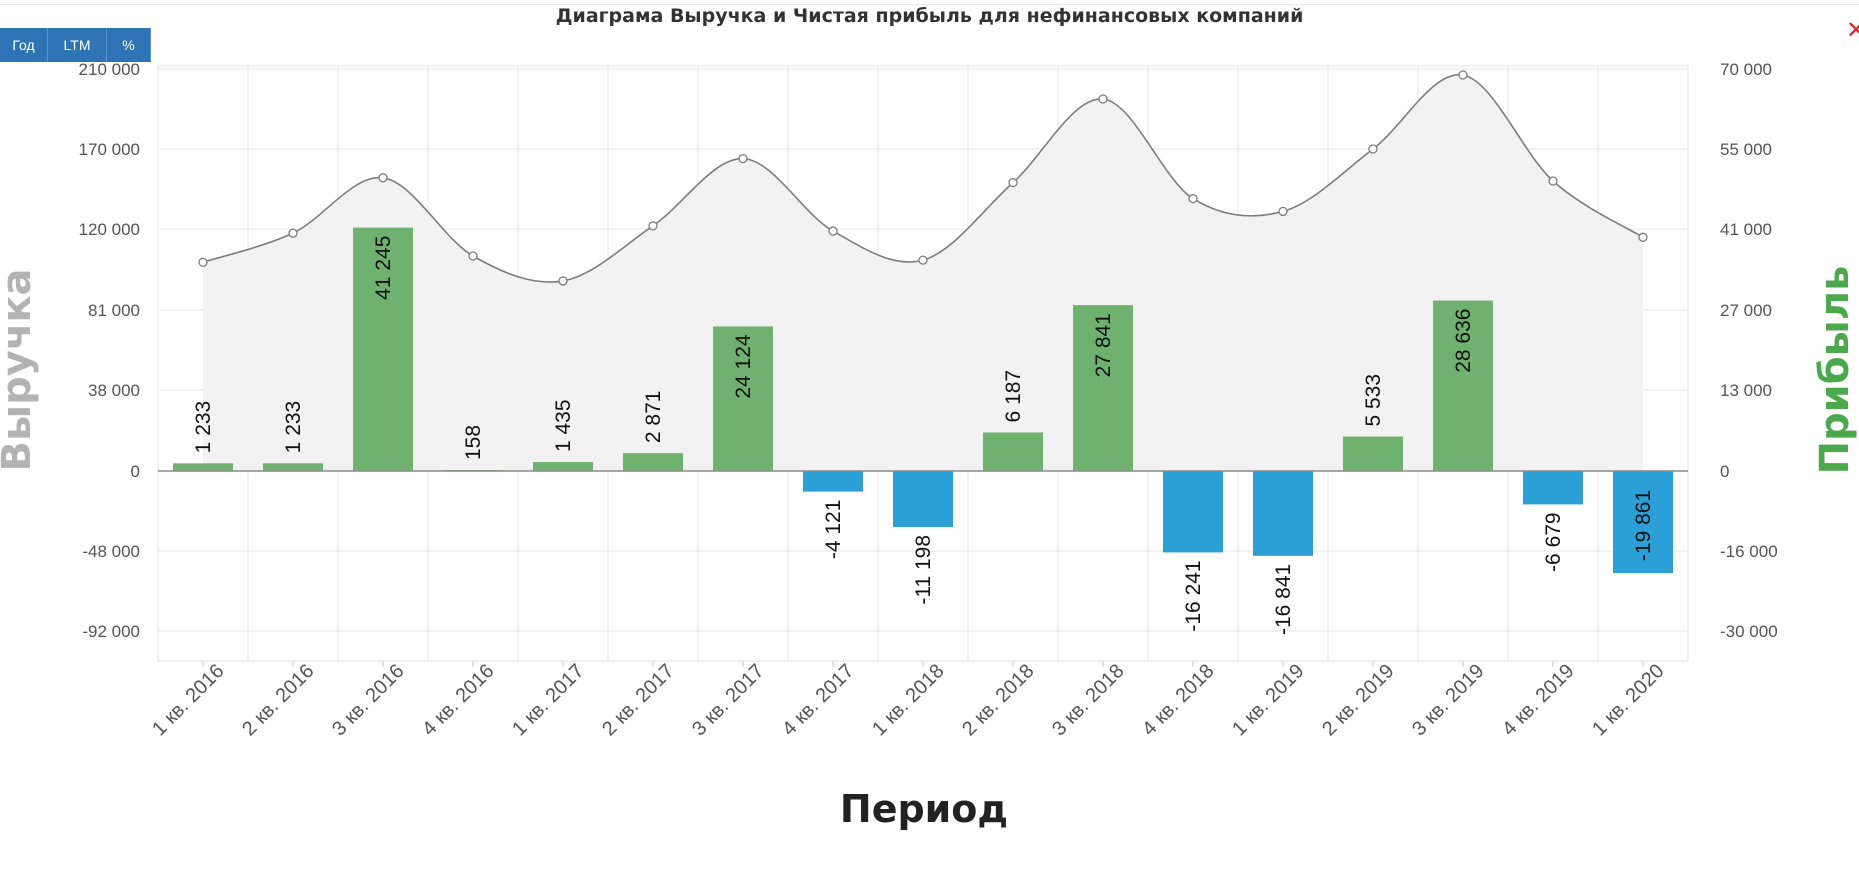  Describe the element at coordinates (563, 425) in the screenshot. I see `bar-data-label: 1 435` at that location.